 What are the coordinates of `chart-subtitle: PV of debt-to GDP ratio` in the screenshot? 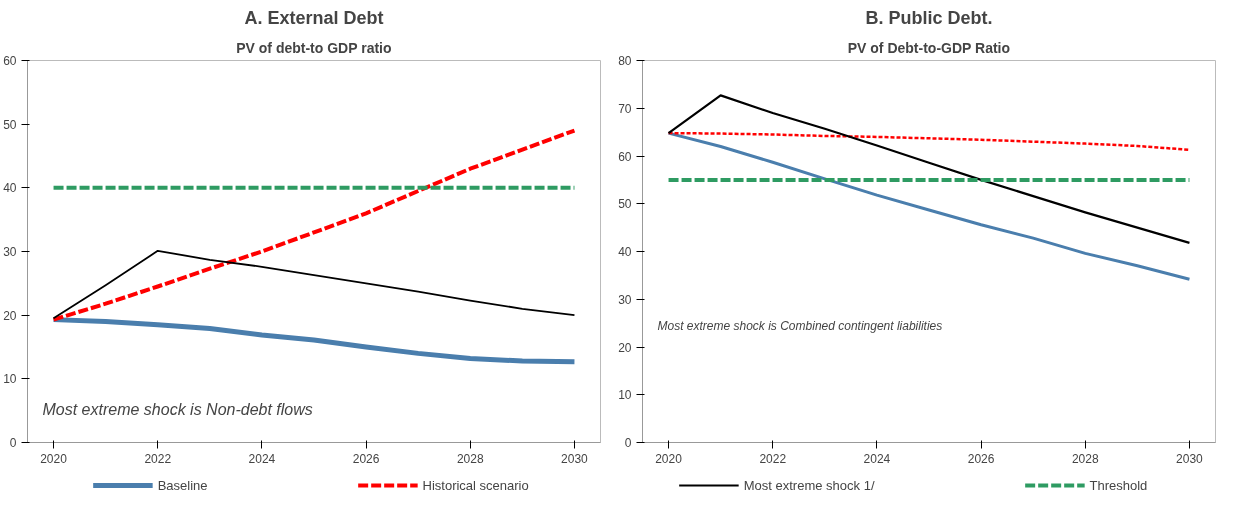 It's located at (314, 47).